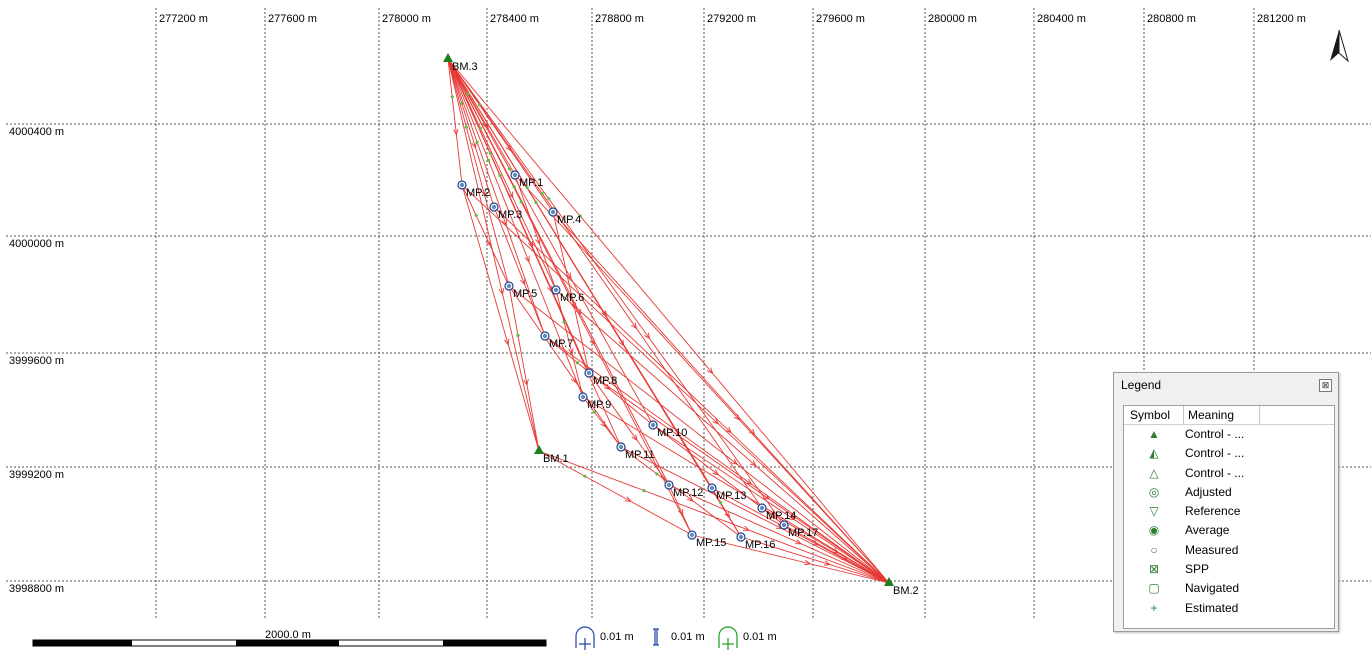 The height and width of the screenshot is (651, 1371). I want to click on x-axis-tick-label: 280800 m, so click(1171, 19).